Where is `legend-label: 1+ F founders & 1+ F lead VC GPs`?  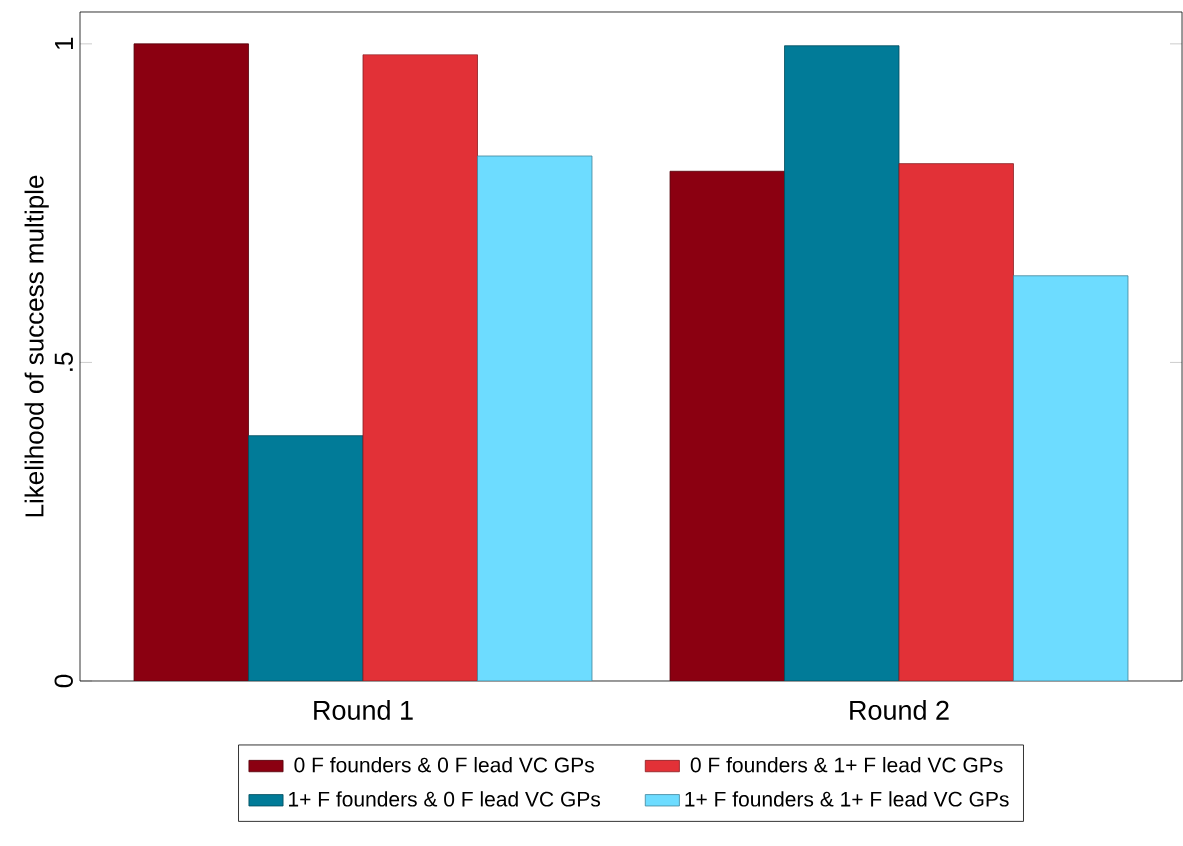 legend-label: 1+ F founders & 1+ F lead VC GPs is located at coordinates (847, 799).